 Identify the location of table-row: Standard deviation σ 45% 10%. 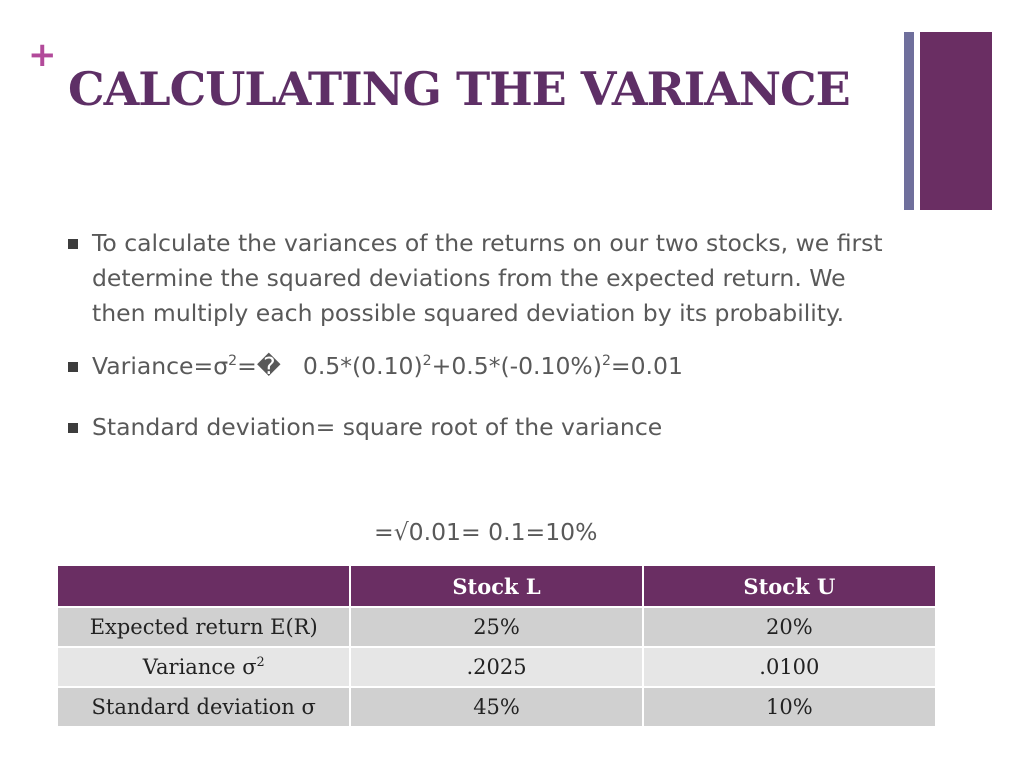
(496, 707).